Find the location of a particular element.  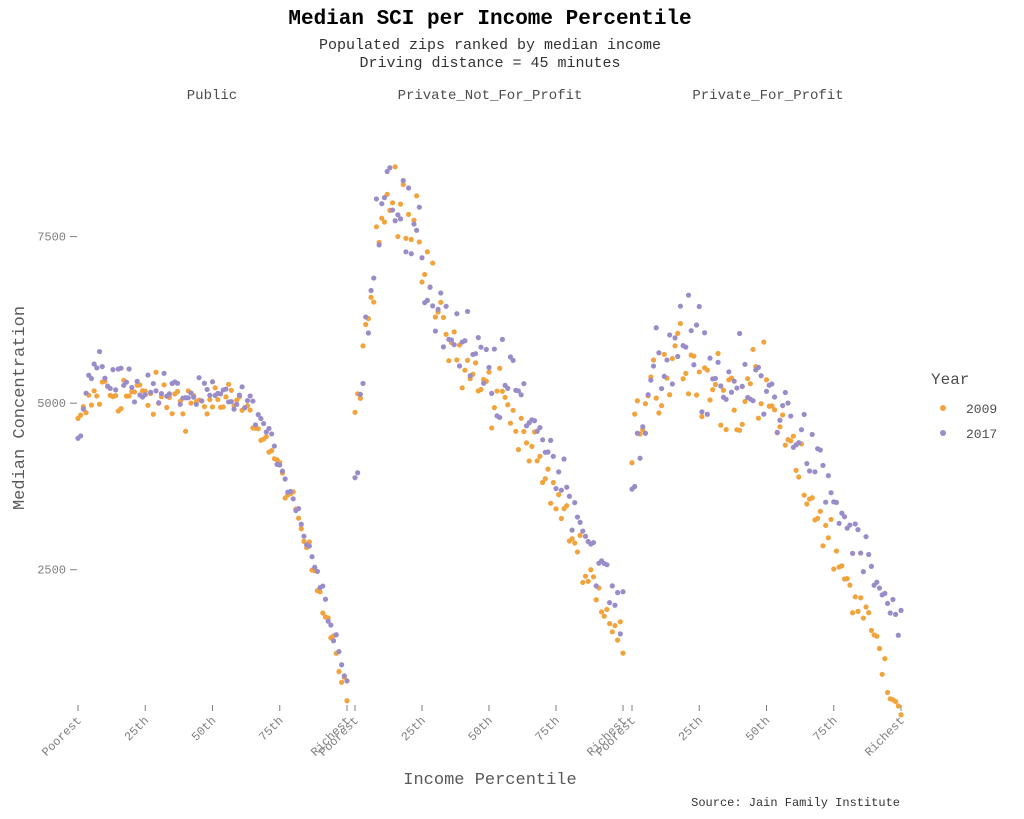

chart-caption: Source: Jain Family Institute is located at coordinates (795, 803).